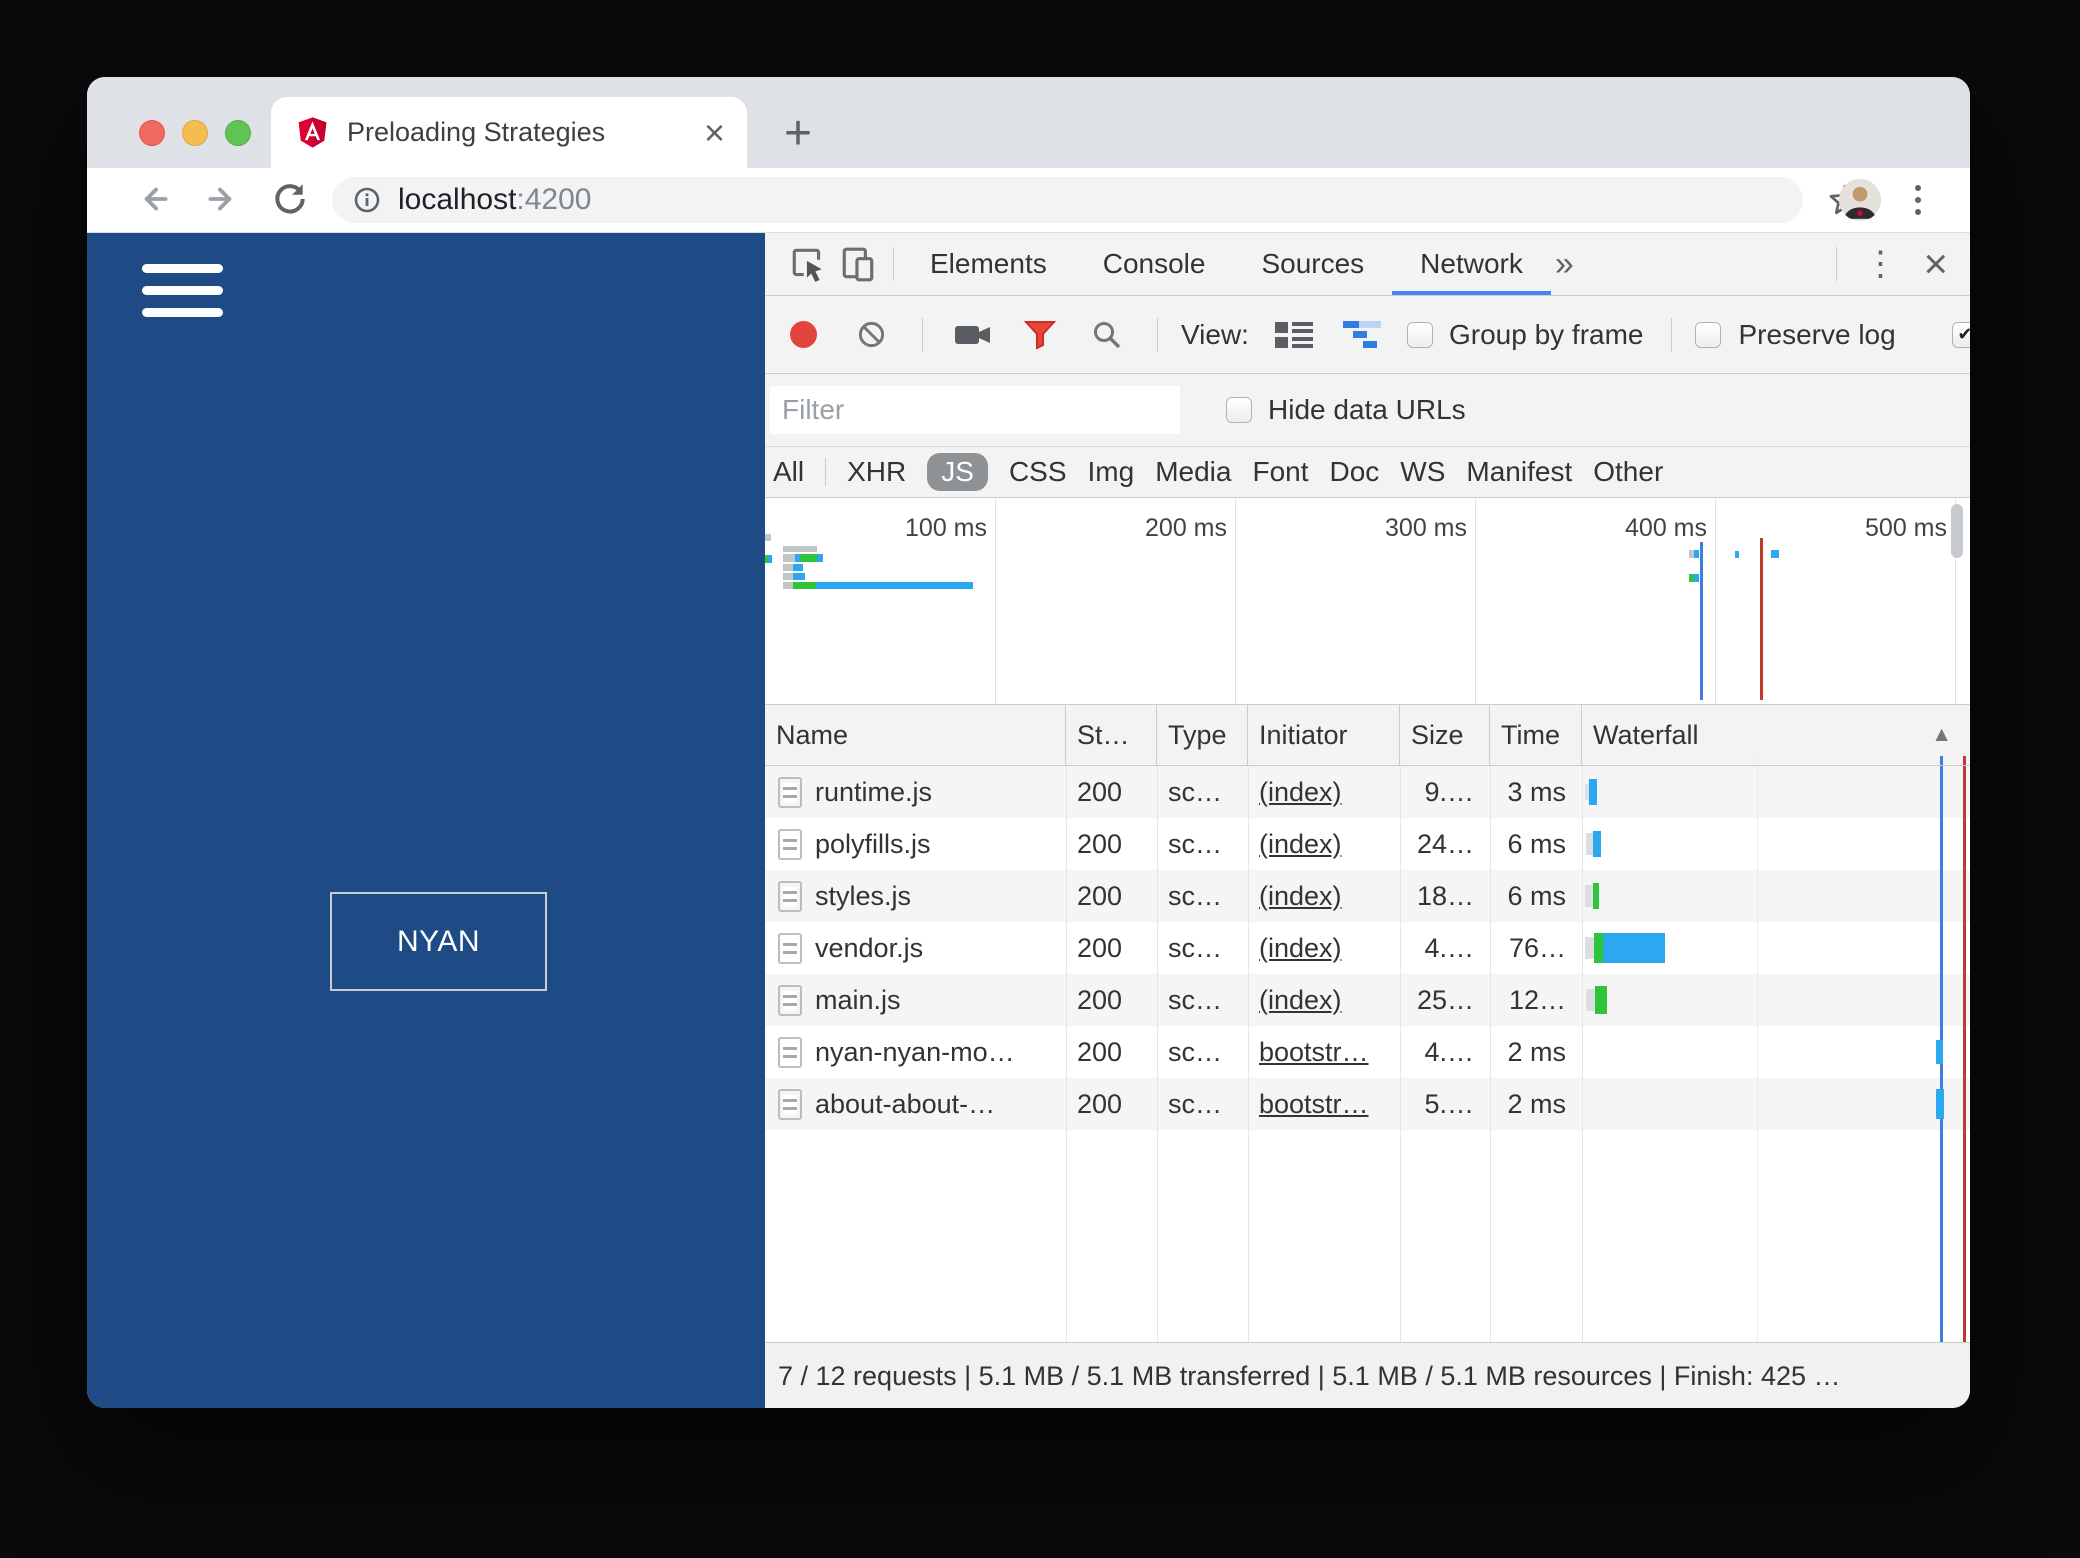 Image resolution: width=2080 pixels, height=1558 pixels. What do you see at coordinates (1423, 471) in the screenshot?
I see `filter-ws: WS` at bounding box center [1423, 471].